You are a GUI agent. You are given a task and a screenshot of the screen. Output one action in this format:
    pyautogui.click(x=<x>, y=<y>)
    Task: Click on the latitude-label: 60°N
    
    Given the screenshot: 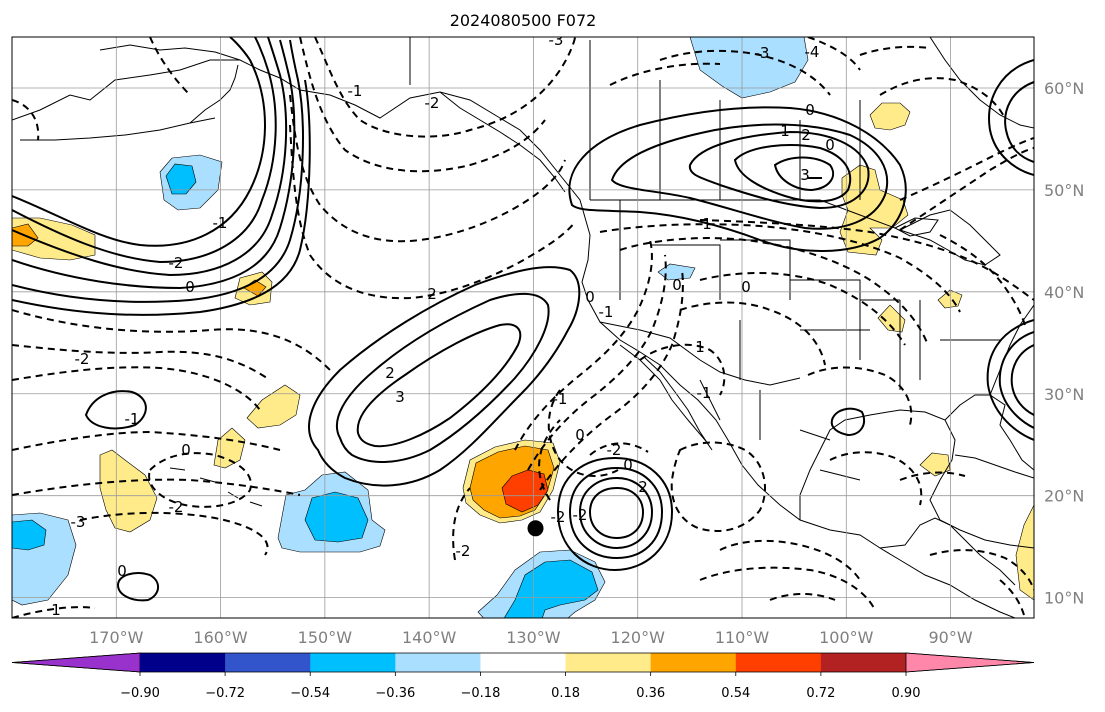 What is the action you would take?
    pyautogui.click(x=1064, y=88)
    